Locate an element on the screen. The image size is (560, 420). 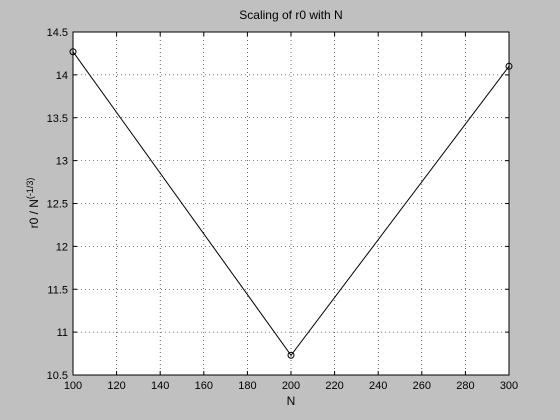
x-tick-label: 260 is located at coordinates (422, 386).